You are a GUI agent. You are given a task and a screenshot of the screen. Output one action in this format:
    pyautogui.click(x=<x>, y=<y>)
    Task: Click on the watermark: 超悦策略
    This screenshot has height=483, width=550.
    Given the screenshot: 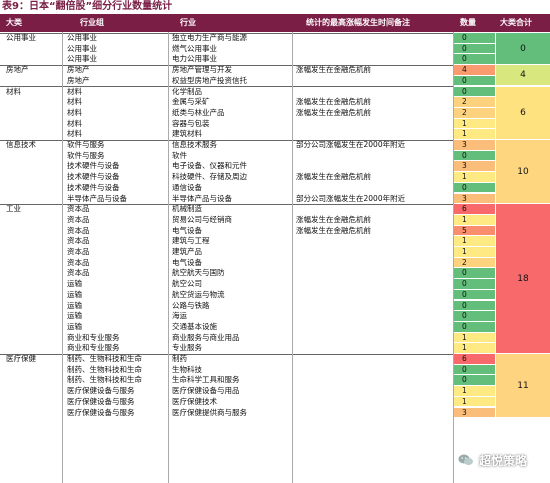 What is the action you would take?
    pyautogui.click(x=503, y=460)
    